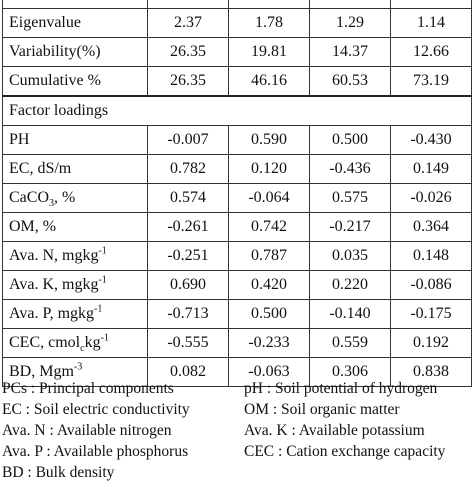  What do you see at coordinates (75, 169) in the screenshot?
I see `row-label: EC, dS/m` at bounding box center [75, 169].